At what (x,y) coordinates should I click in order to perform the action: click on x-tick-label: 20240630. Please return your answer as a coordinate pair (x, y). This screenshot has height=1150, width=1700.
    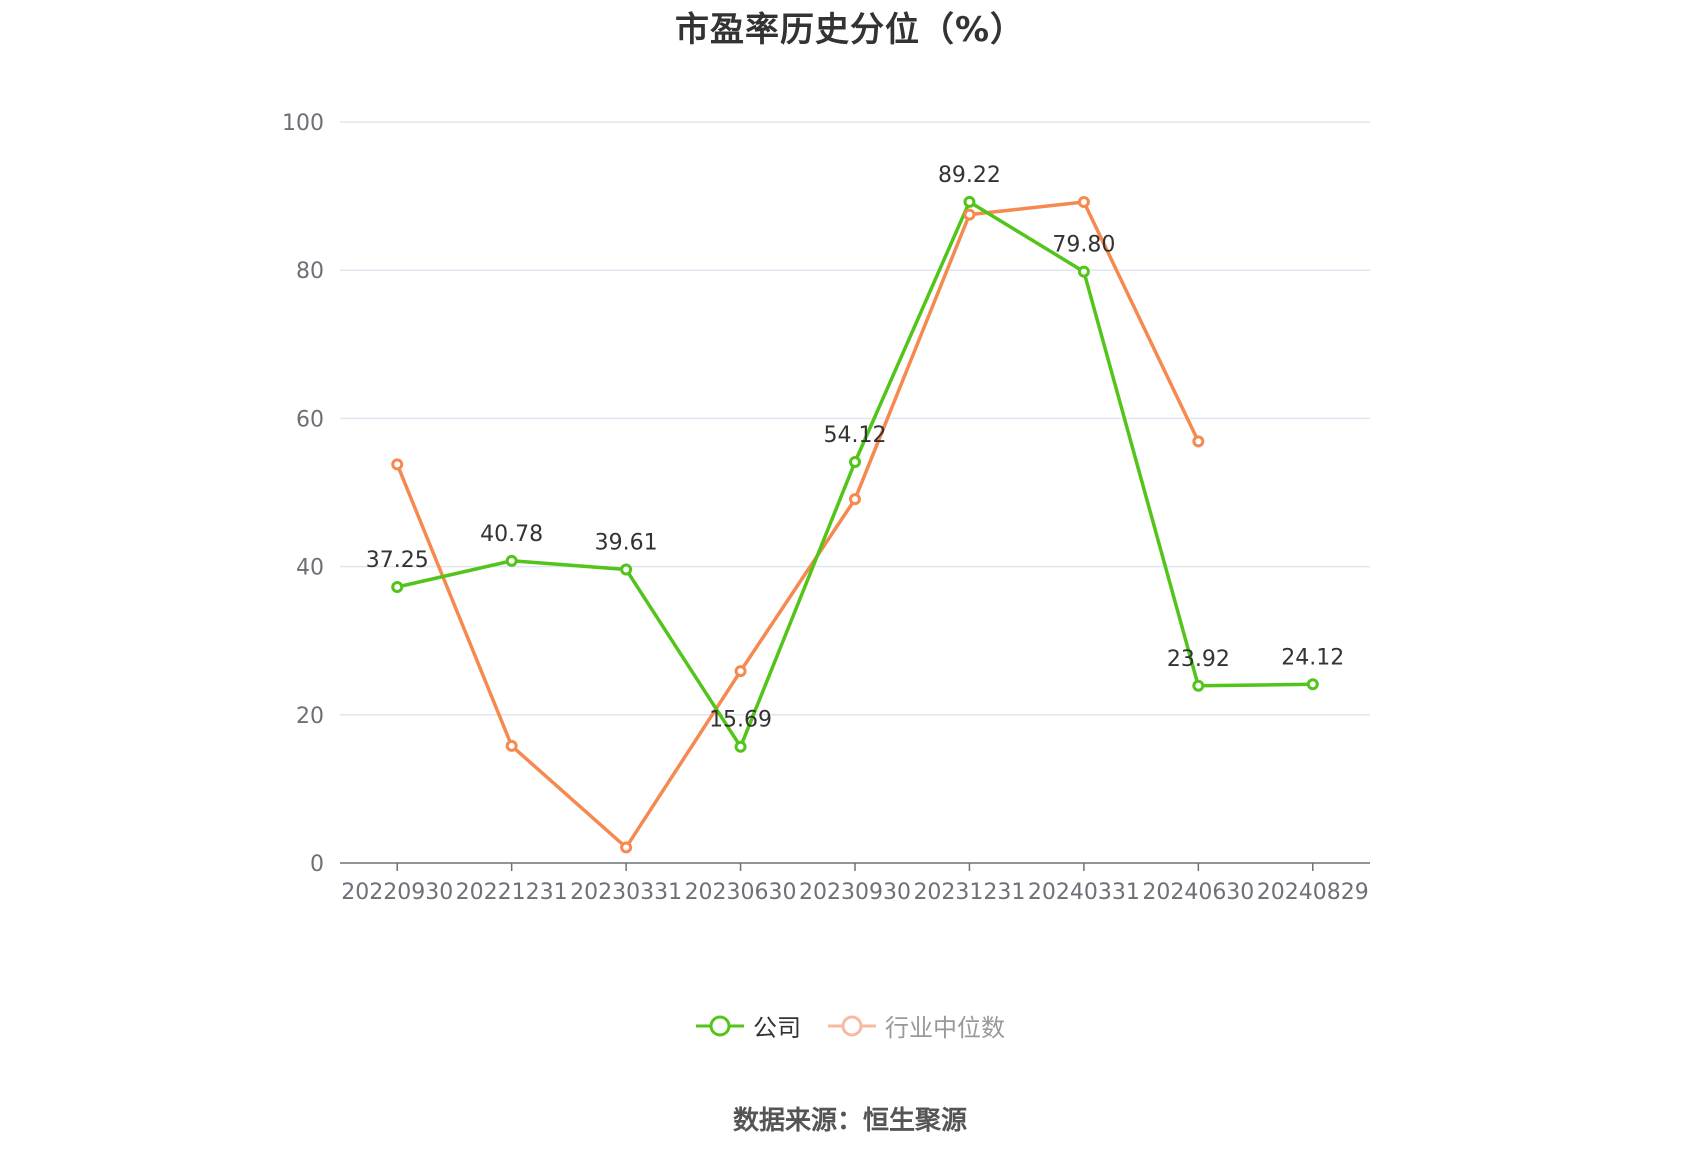
    Looking at the image, I should click on (1198, 892).